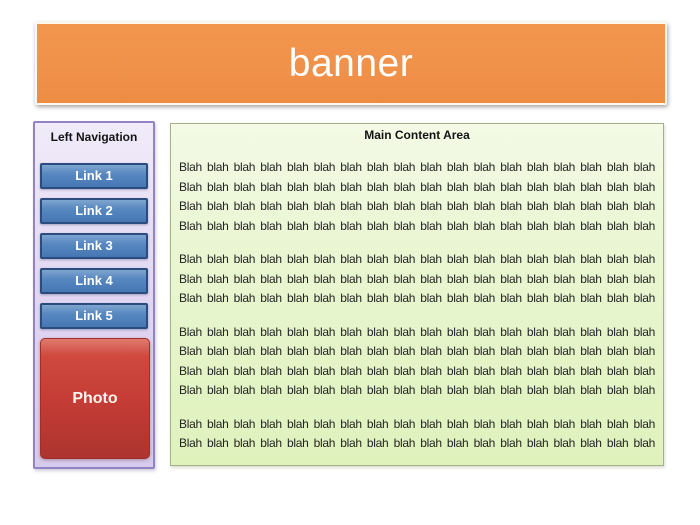 The height and width of the screenshot is (525, 700). What do you see at coordinates (417, 135) in the screenshot?
I see `main-content-title: Main Content Area` at bounding box center [417, 135].